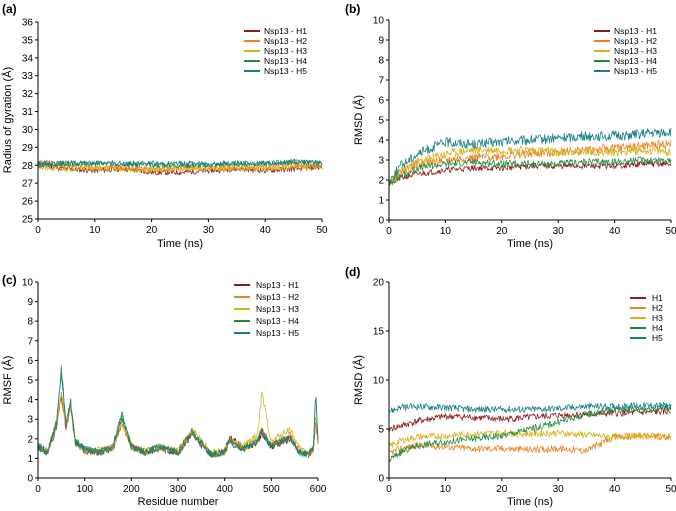 The height and width of the screenshot is (511, 676). Describe the element at coordinates (657, 298) in the screenshot. I see `legend-label-h1: H1` at that location.